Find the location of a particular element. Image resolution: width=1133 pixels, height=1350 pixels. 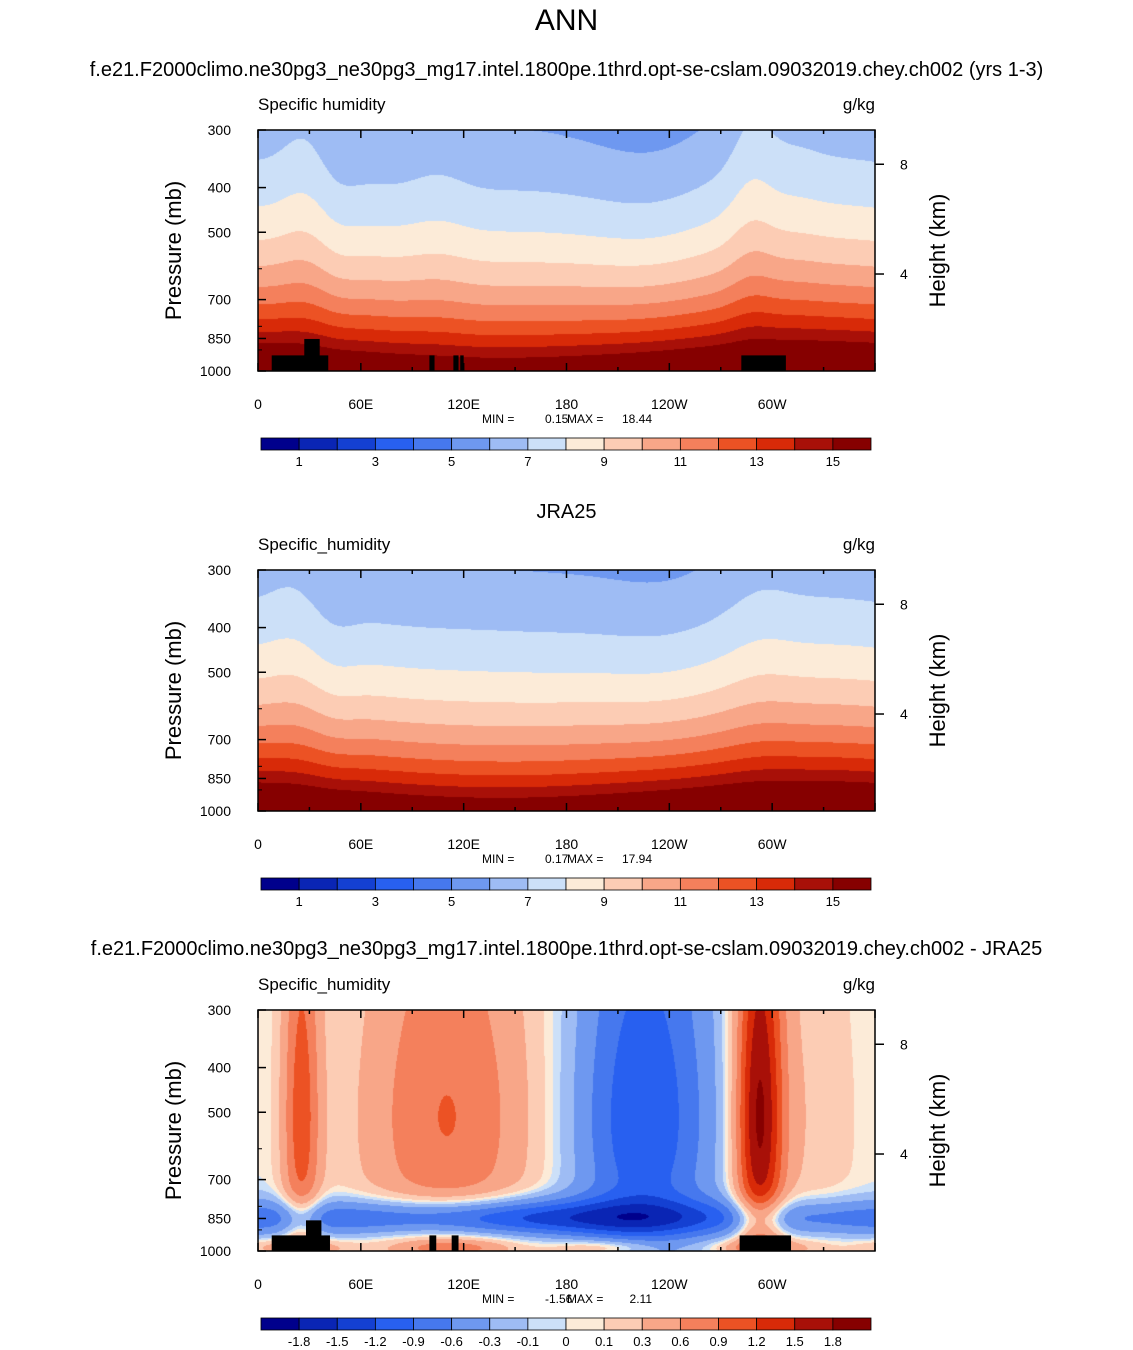

max-value: 2.11 is located at coordinates (641, 1299).